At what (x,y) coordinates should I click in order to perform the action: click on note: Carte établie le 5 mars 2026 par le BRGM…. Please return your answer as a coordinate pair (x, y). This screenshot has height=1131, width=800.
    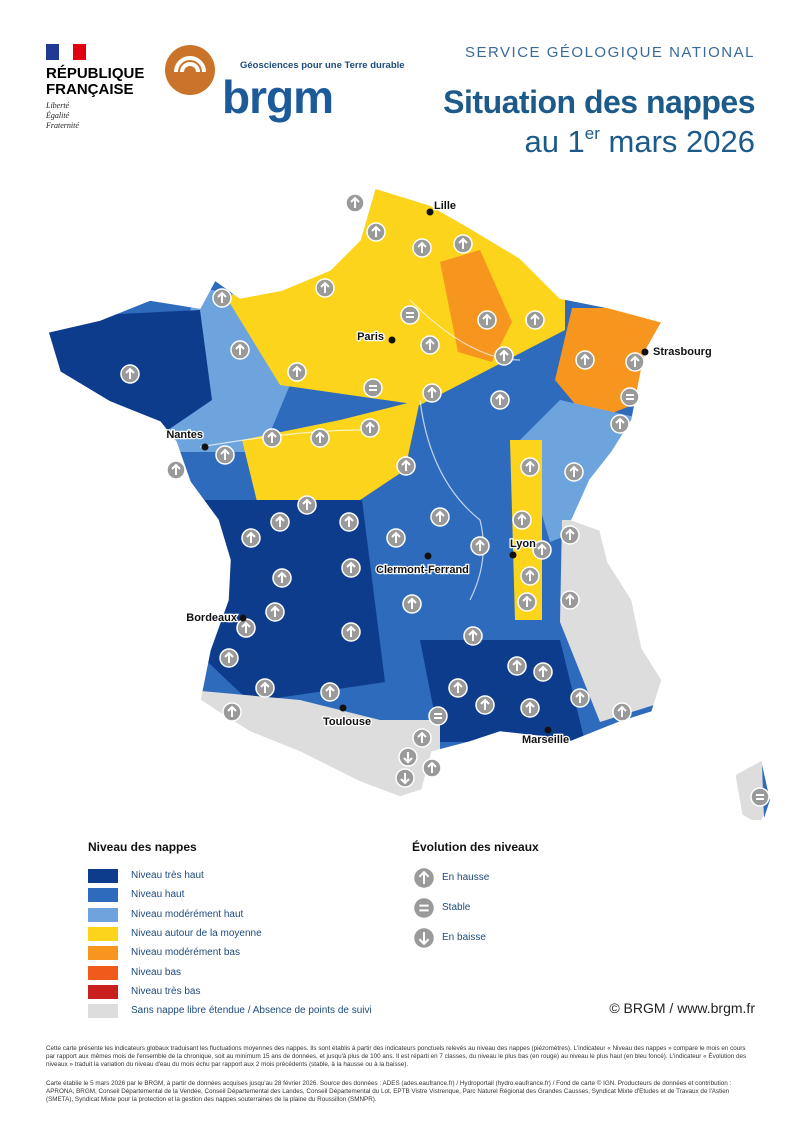
    Looking at the image, I should click on (389, 1092).